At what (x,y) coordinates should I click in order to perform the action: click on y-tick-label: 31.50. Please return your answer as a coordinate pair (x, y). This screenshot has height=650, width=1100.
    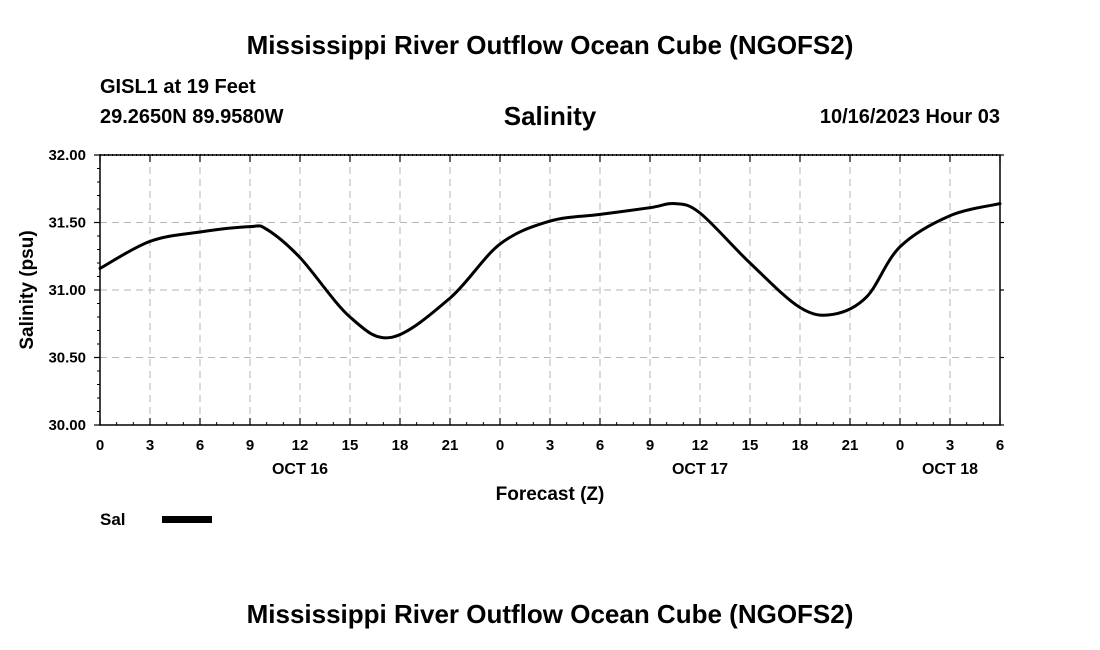
    Looking at the image, I should click on (67, 223).